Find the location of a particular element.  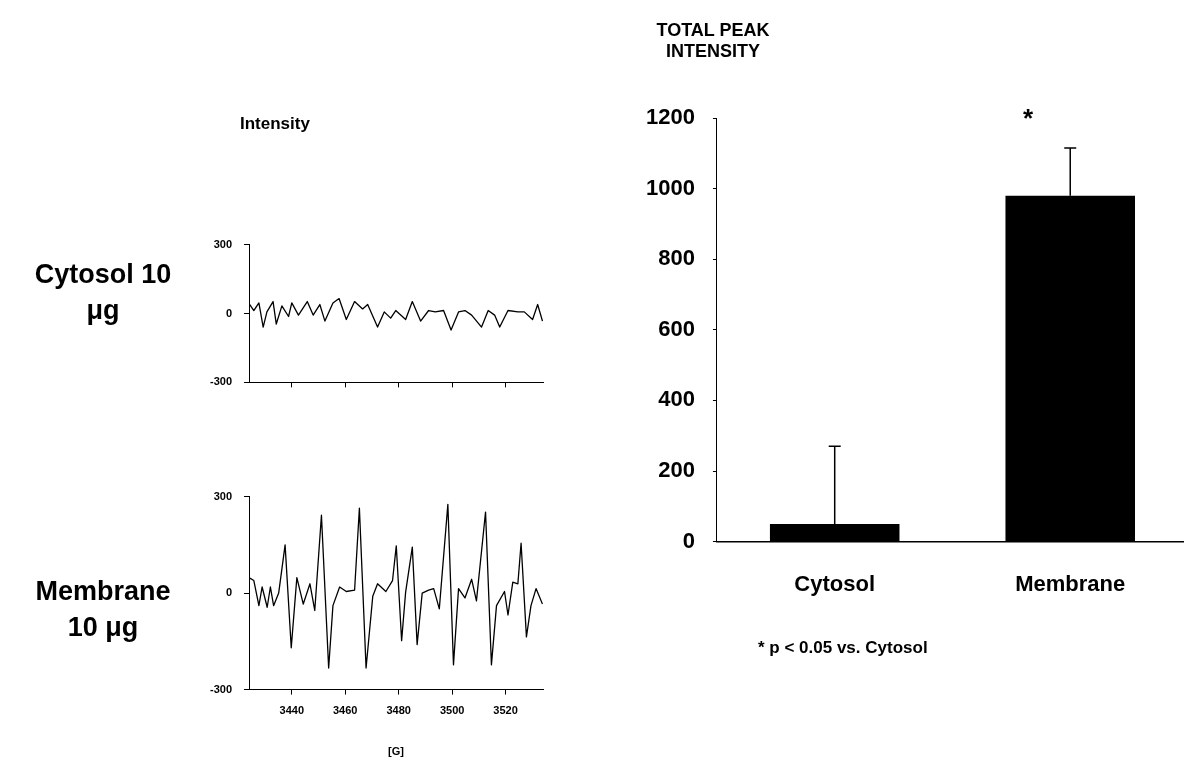

x-tick-label: 3480 is located at coordinates (398, 710).